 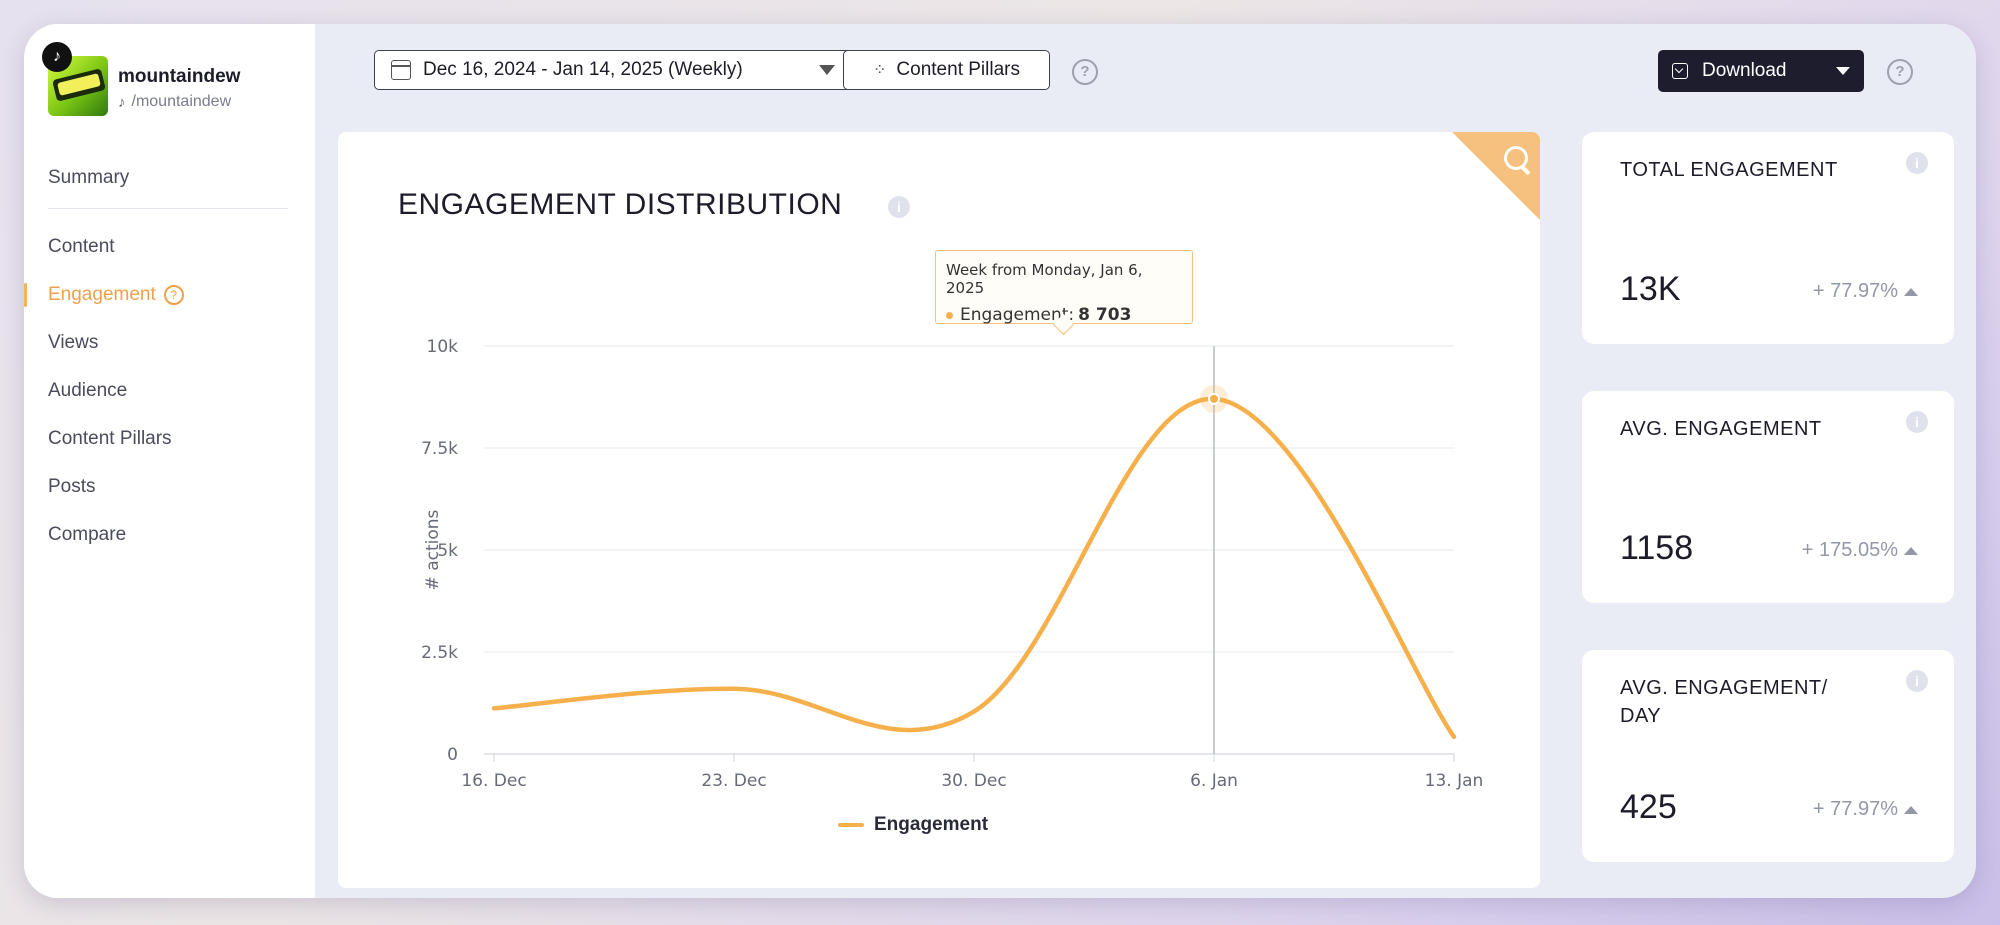 I want to click on date-range-label: Dec 16, 2024 - Jan 14, 2025 (Weekly), so click(x=583, y=69).